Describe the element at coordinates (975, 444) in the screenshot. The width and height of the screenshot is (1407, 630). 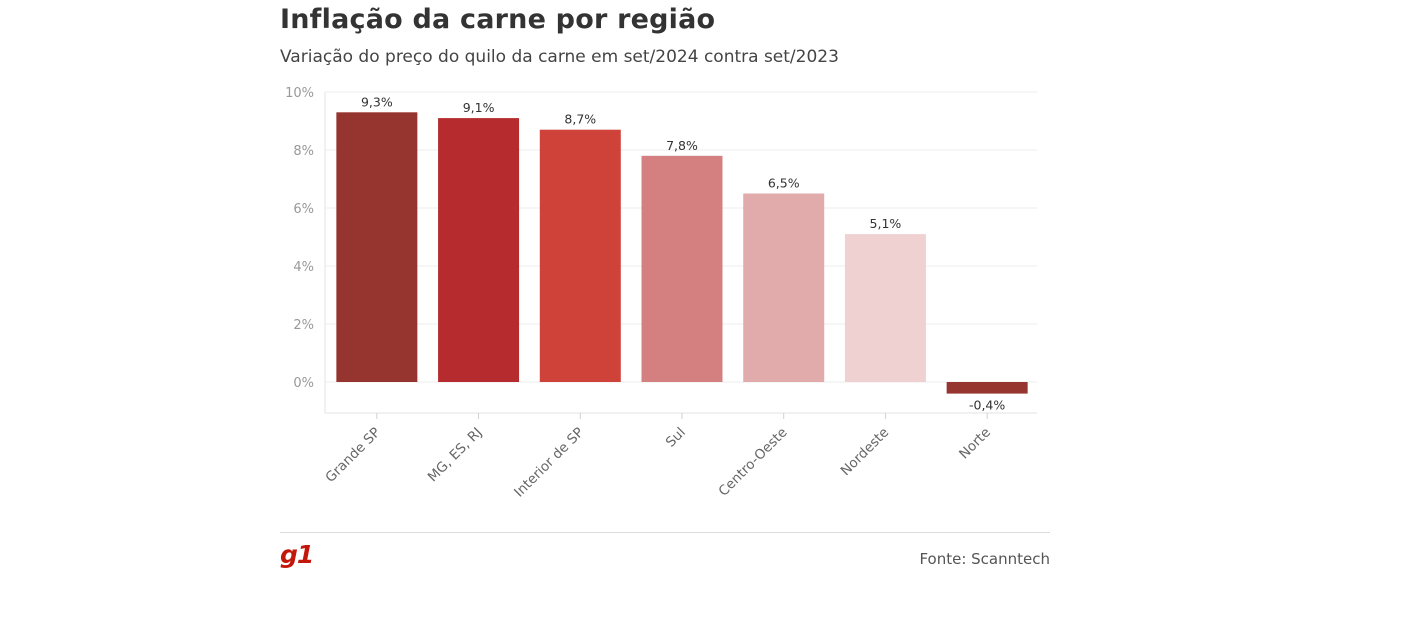
I see `x-tick-label: Norte` at that location.